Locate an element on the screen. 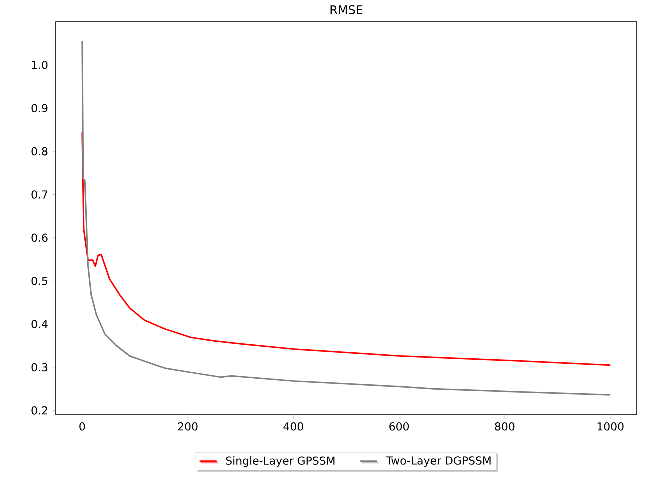  legend-label: Single-Layer GPSSM is located at coordinates (280, 462).